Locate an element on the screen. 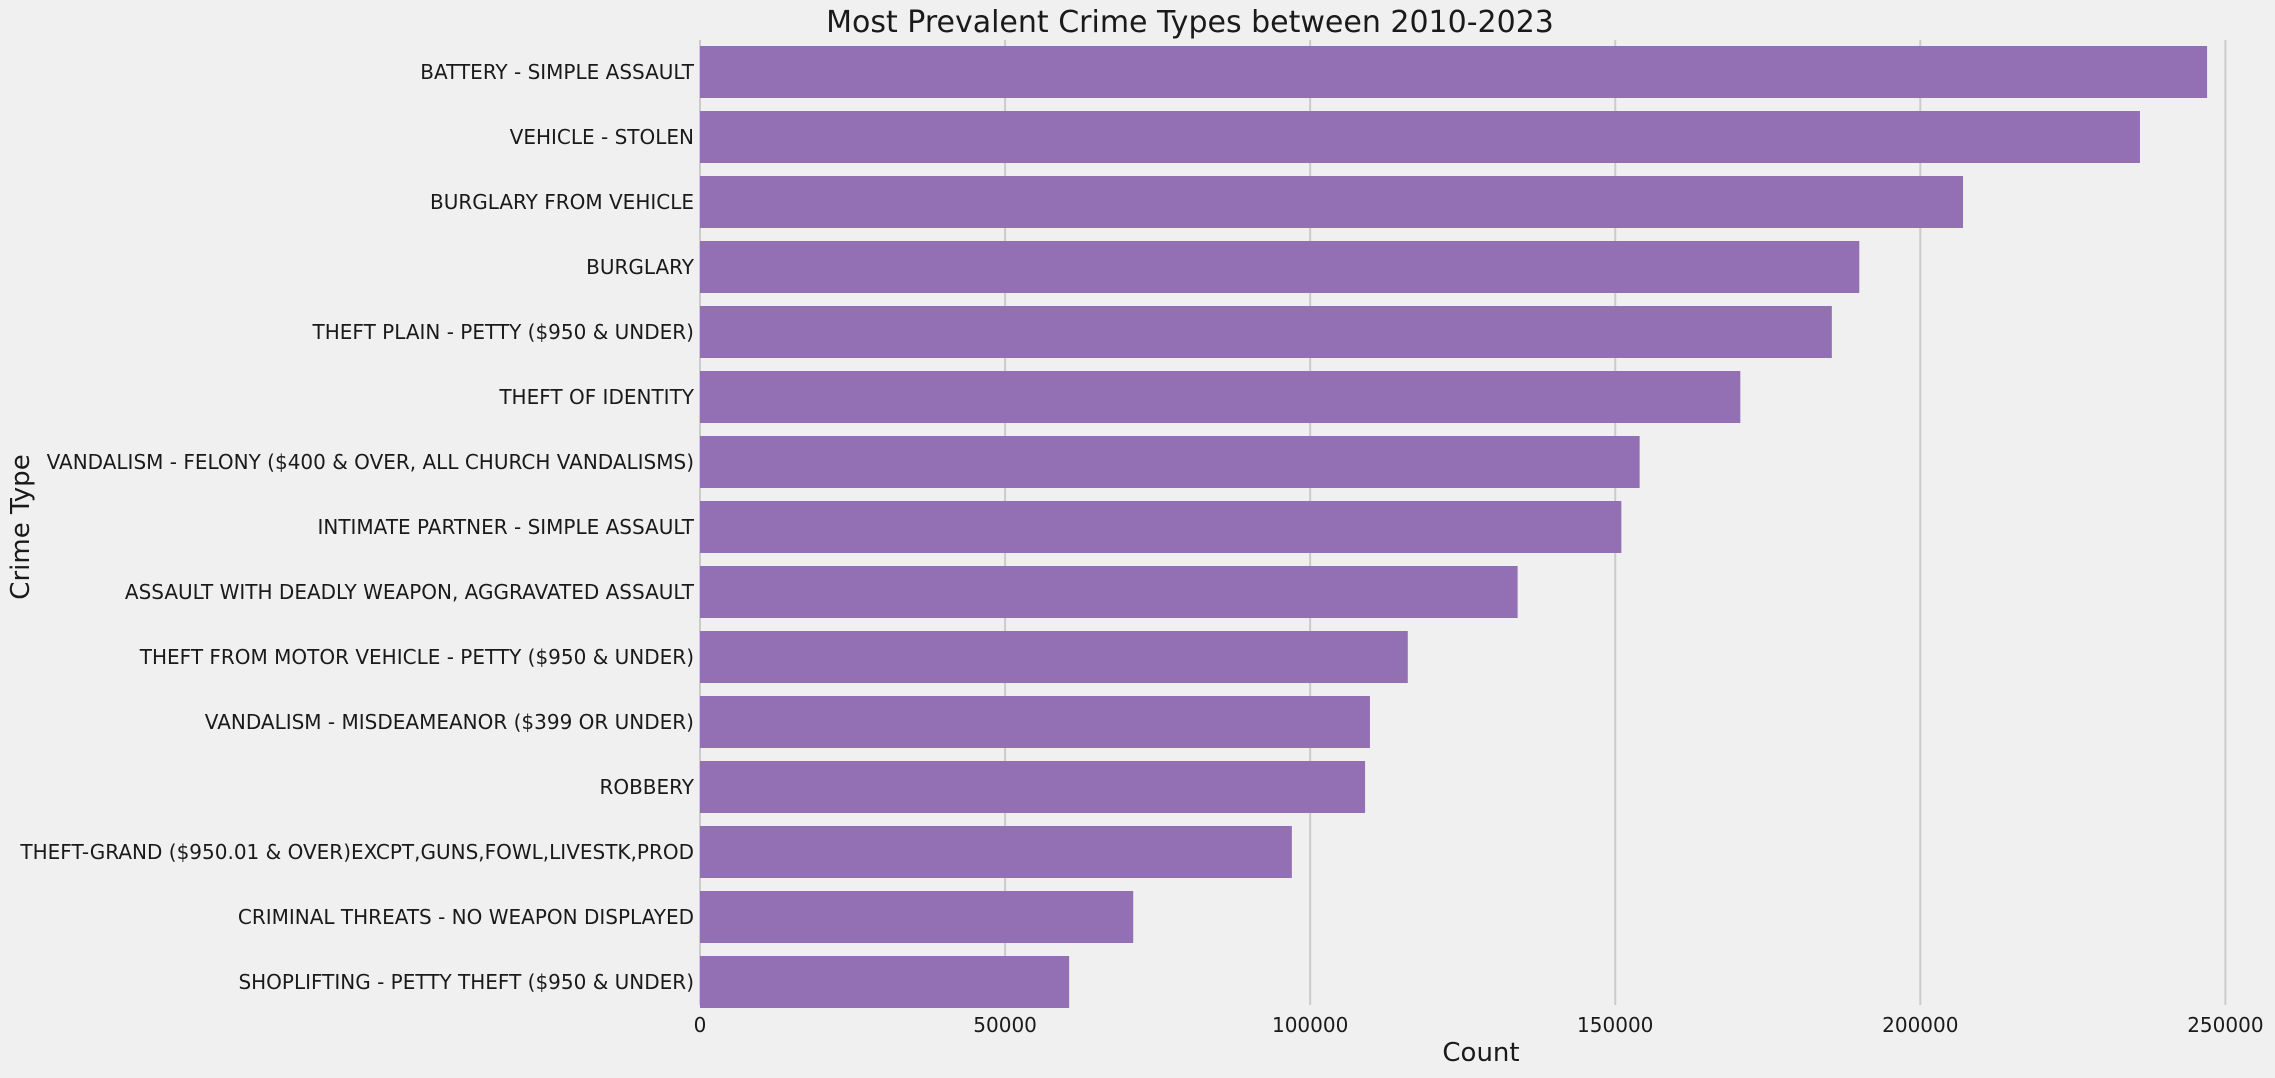  category-label: CRIMINAL THREATS - NO WEAPON DISPLAYED is located at coordinates (466, 917).